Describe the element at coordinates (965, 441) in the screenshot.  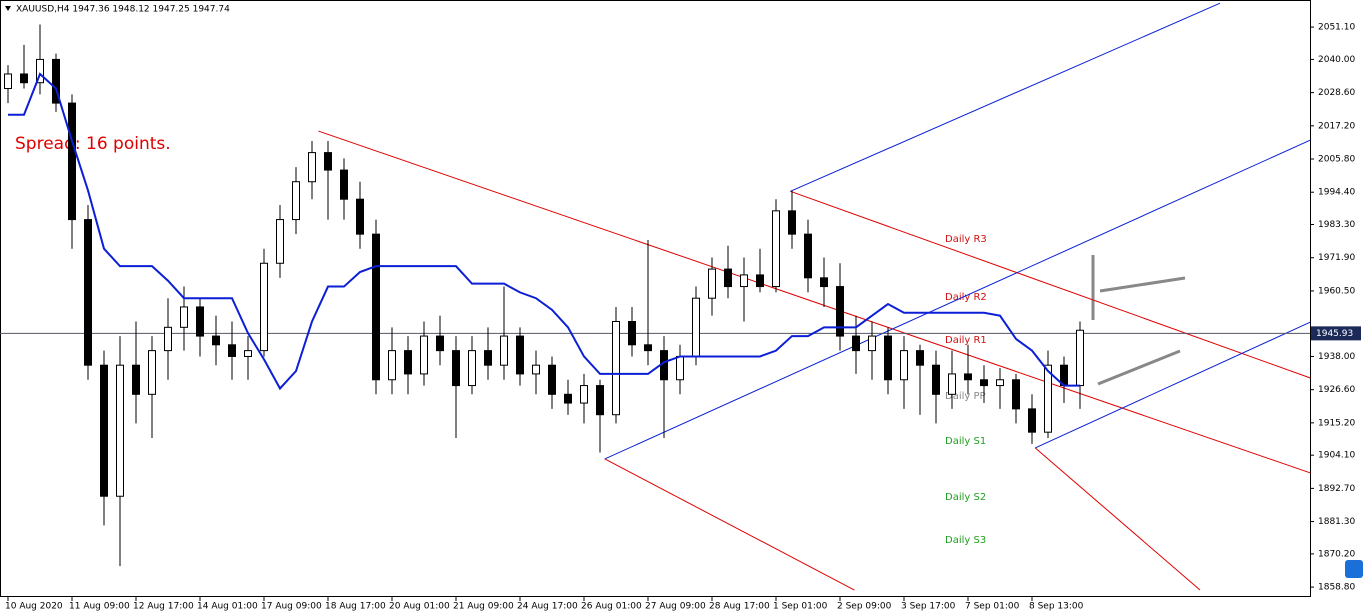
I see `pivot-label: Daily S1` at that location.